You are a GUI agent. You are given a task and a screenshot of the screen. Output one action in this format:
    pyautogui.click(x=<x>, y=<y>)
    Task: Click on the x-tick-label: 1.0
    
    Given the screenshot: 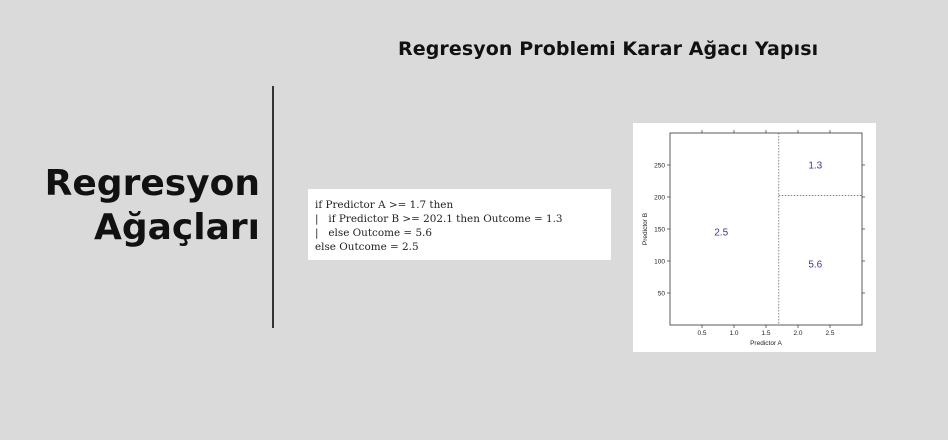 What is the action you would take?
    pyautogui.click(x=733, y=333)
    